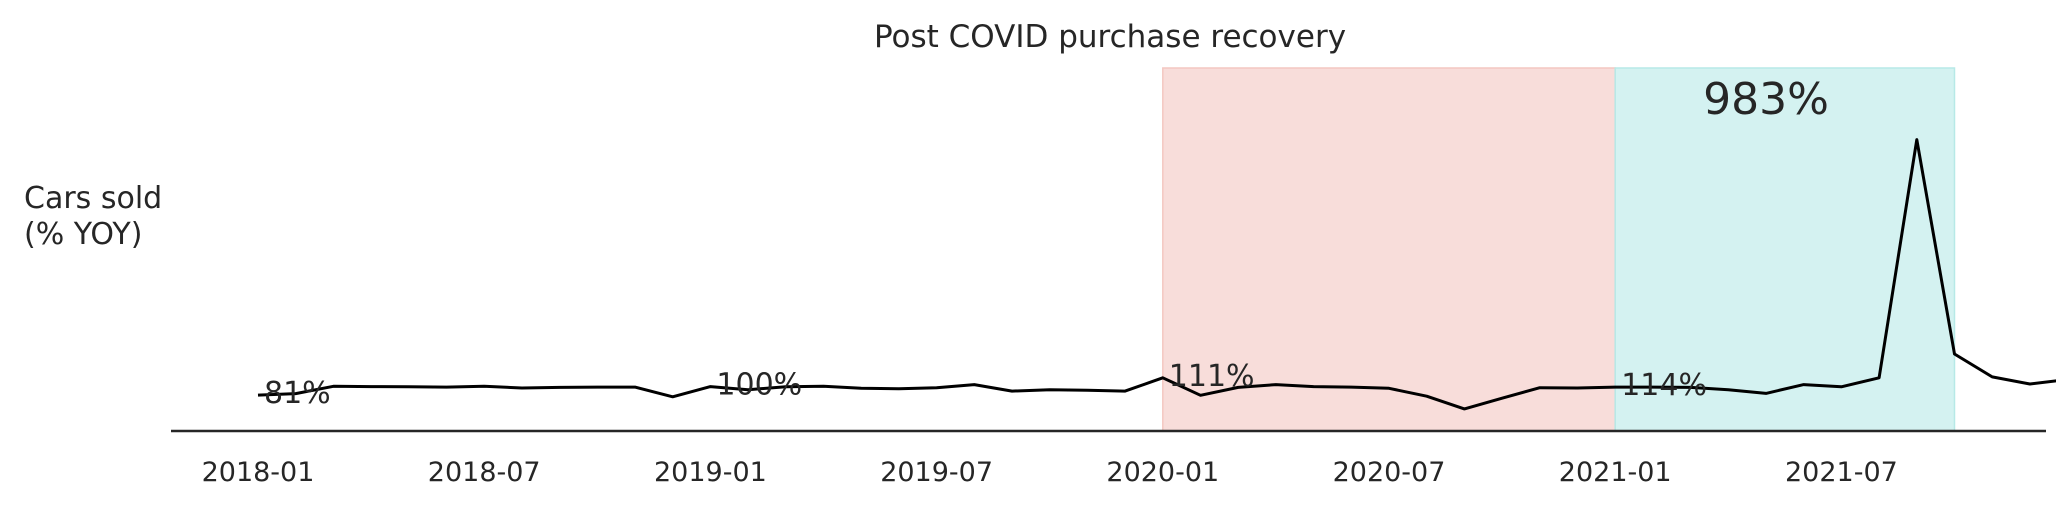 This screenshot has height=510, width=2056. I want to click on annotation-label: 81%, so click(297, 393).